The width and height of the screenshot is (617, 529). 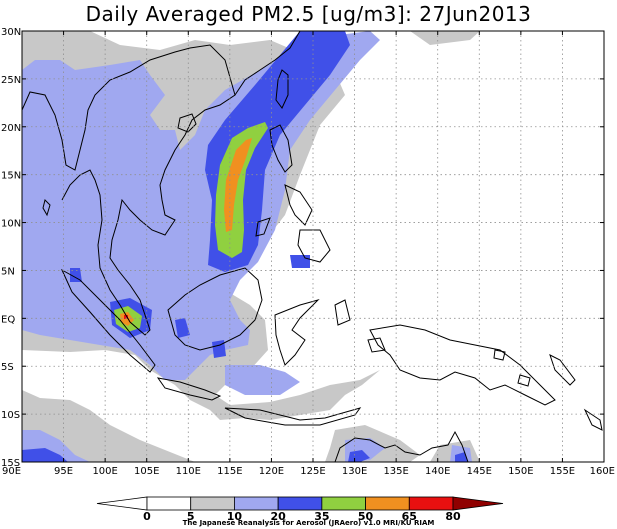 I want to click on lat-tick-label: 5N, so click(x=8, y=271).